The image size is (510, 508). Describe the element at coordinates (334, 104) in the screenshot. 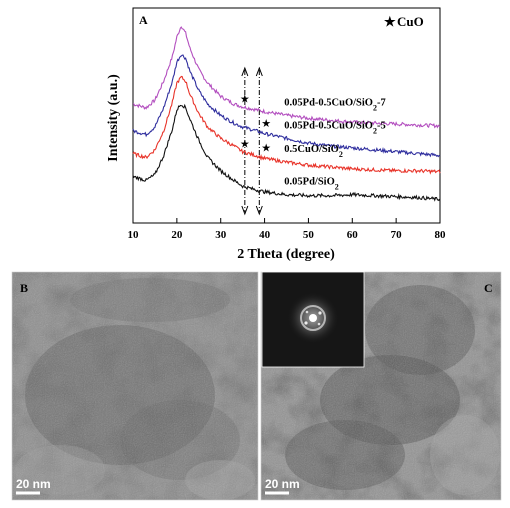

I see `series-label: 0.05Pd-0.5CuO/SiO2-7` at that location.